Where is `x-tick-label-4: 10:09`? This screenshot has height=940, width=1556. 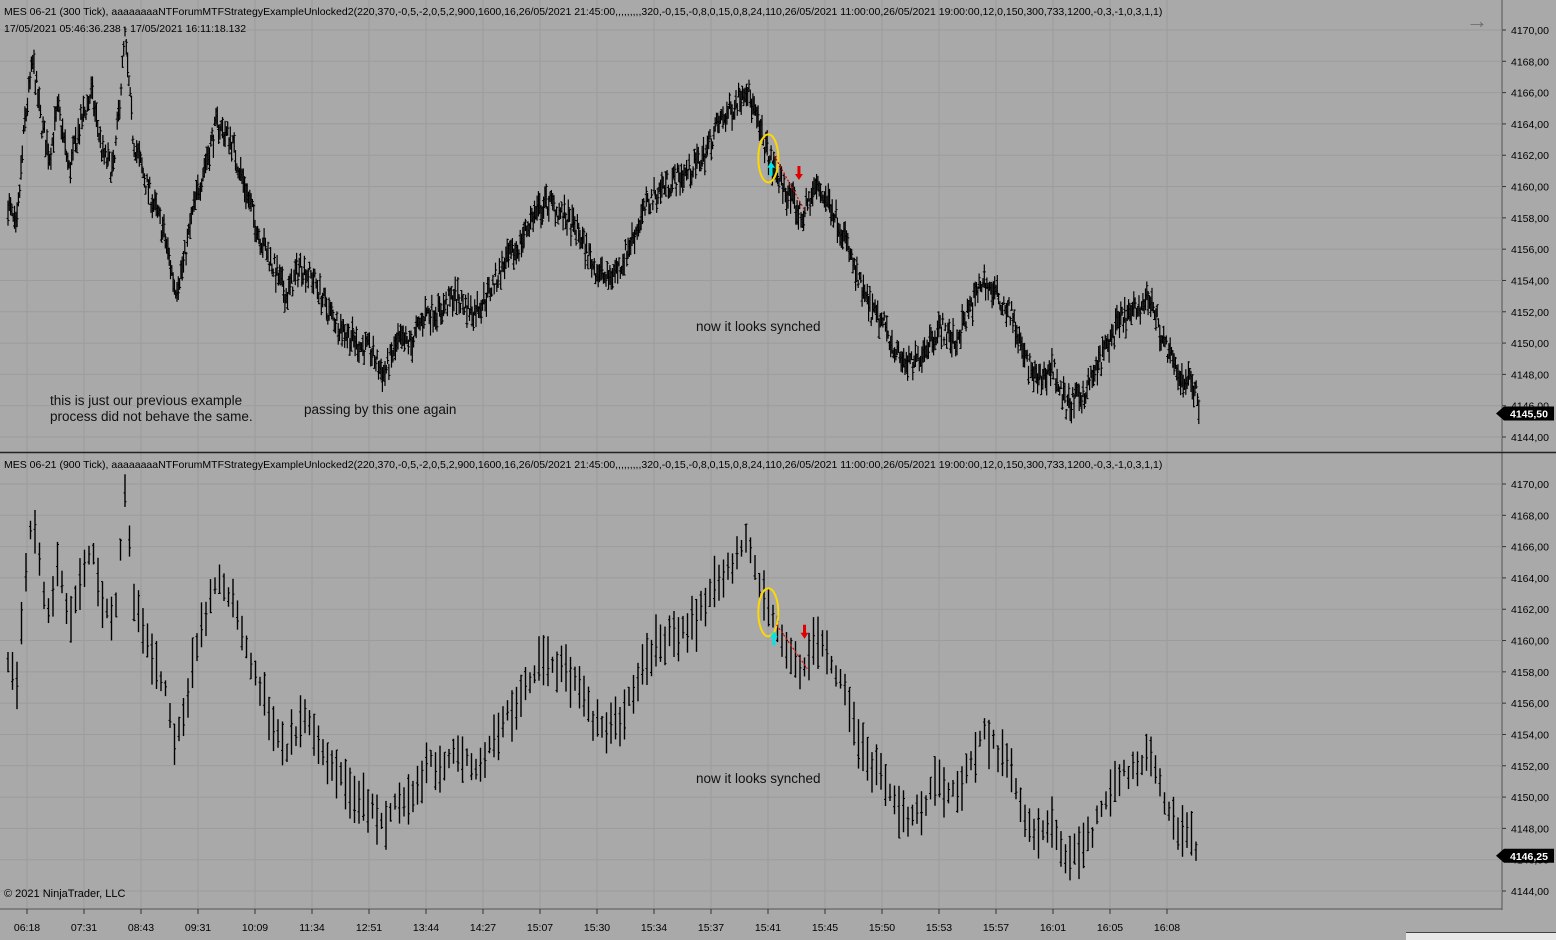 x-tick-label-4: 10:09 is located at coordinates (255, 928).